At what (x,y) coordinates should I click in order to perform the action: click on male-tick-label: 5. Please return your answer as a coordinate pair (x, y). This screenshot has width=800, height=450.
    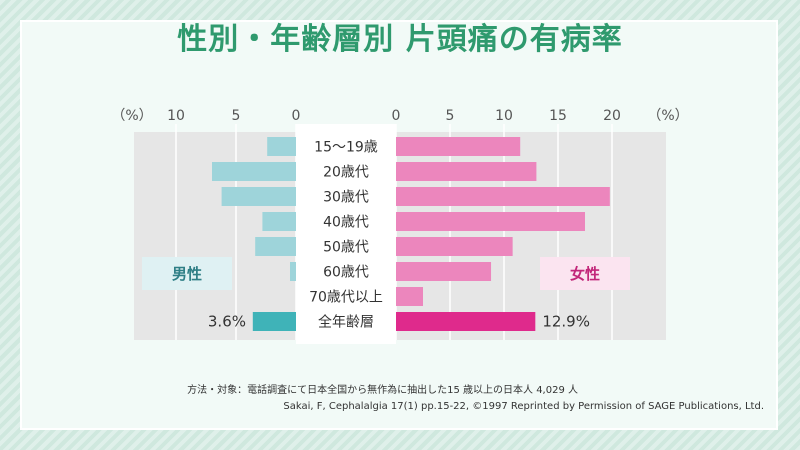
    Looking at the image, I should click on (236, 116).